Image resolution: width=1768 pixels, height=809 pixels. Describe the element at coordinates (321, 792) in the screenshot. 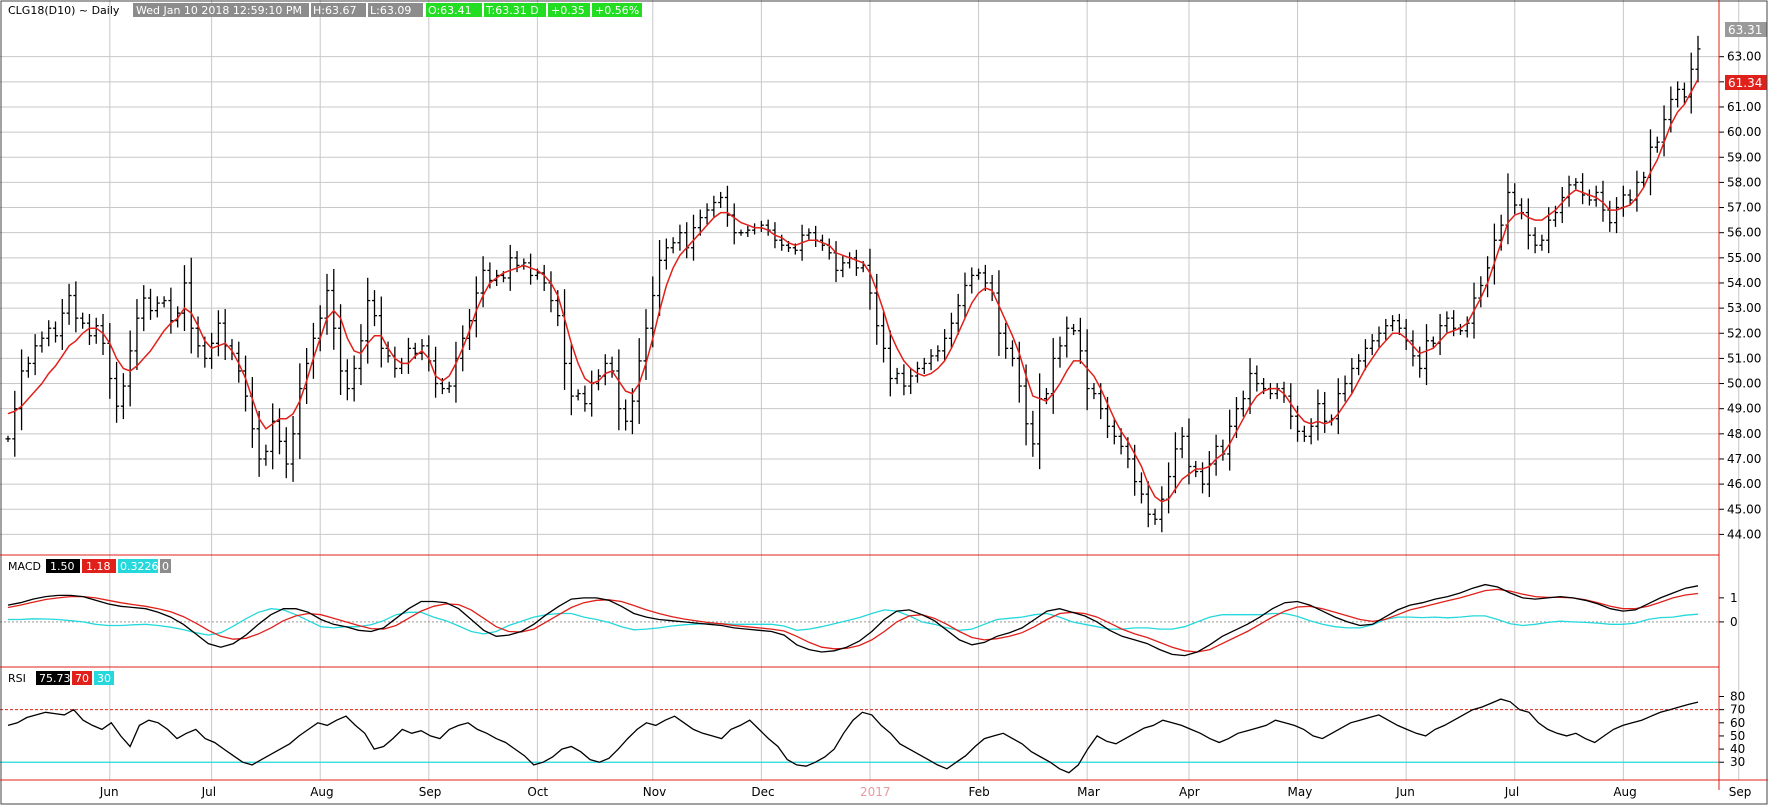

I see `x-tick-label: Aug` at that location.